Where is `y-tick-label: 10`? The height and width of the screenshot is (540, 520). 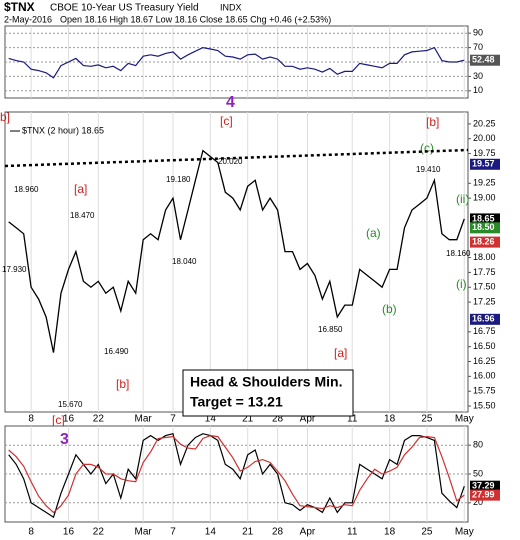 y-tick-label: 10 is located at coordinates (478, 90).